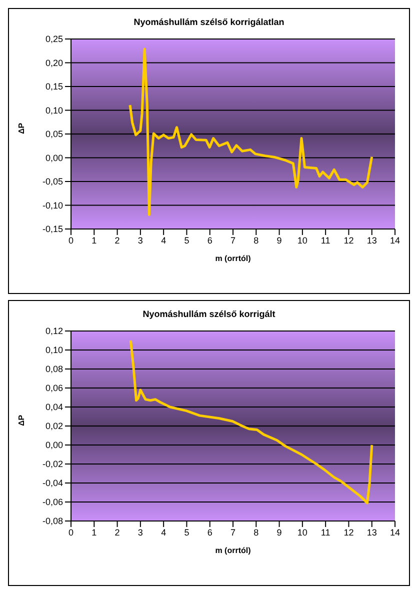 The width and height of the screenshot is (418, 596). What do you see at coordinates (54, 407) in the screenshot?
I see `y-tick-label: 0,04` at bounding box center [54, 407].